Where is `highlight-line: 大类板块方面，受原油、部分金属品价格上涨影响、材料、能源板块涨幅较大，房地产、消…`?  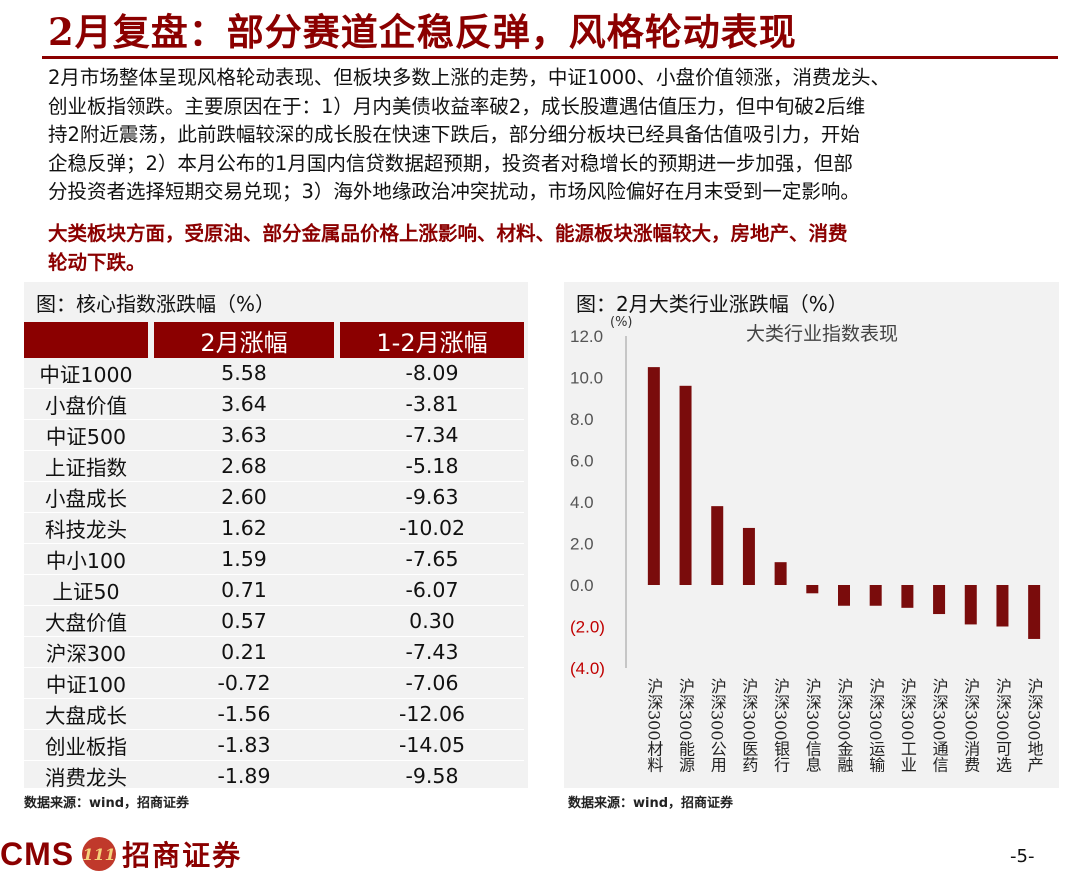
highlight-line: 大类板块方面，受原油、部分金属品价格上涨影响、材料、能源板块涨幅较大，房地产、消… is located at coordinates (448, 233).